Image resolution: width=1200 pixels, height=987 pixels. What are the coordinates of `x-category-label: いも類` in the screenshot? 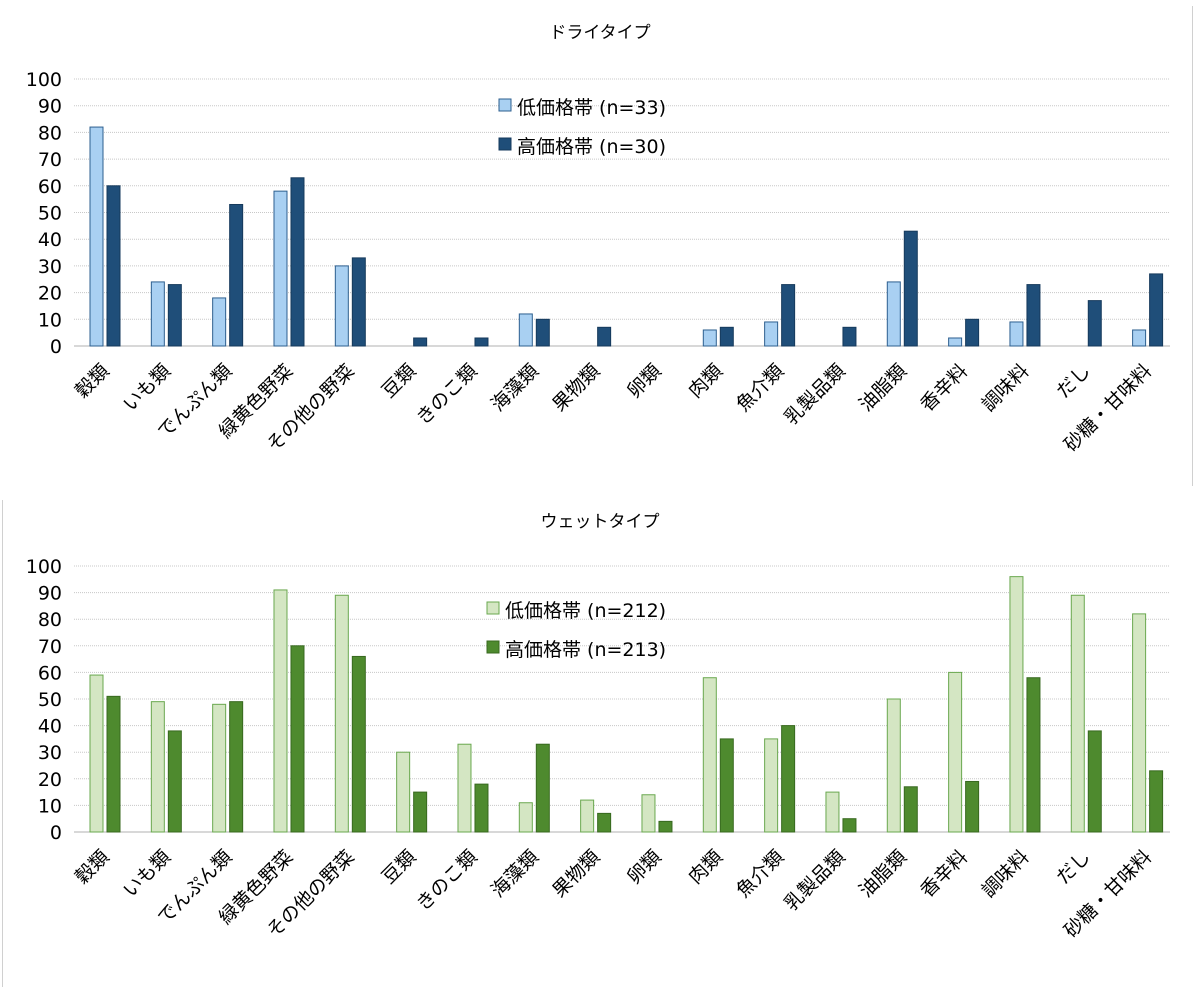 It's located at (147, 874).